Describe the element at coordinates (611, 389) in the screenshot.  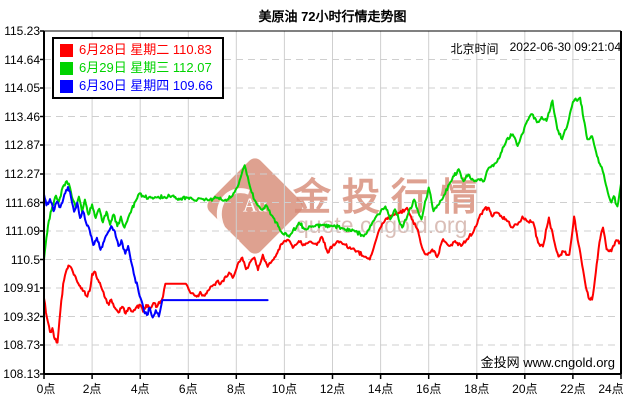
I see `x-tick-label: 24点` at that location.